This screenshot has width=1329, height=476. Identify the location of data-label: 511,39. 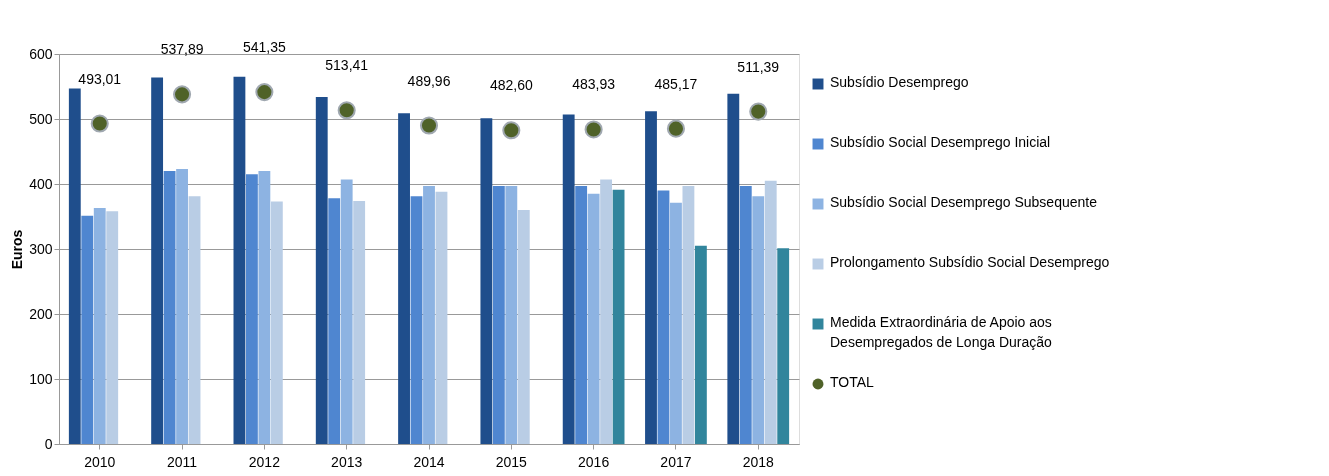
(758, 66).